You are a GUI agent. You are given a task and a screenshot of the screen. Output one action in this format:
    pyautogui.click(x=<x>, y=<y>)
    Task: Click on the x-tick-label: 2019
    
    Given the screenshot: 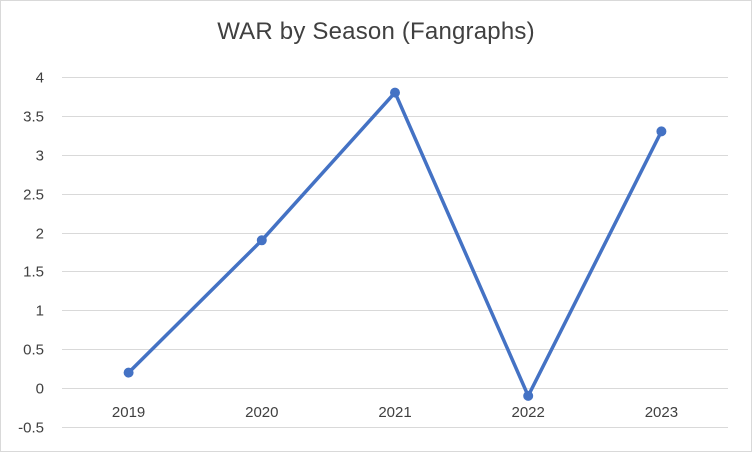 What is the action you would take?
    pyautogui.click(x=128, y=412)
    